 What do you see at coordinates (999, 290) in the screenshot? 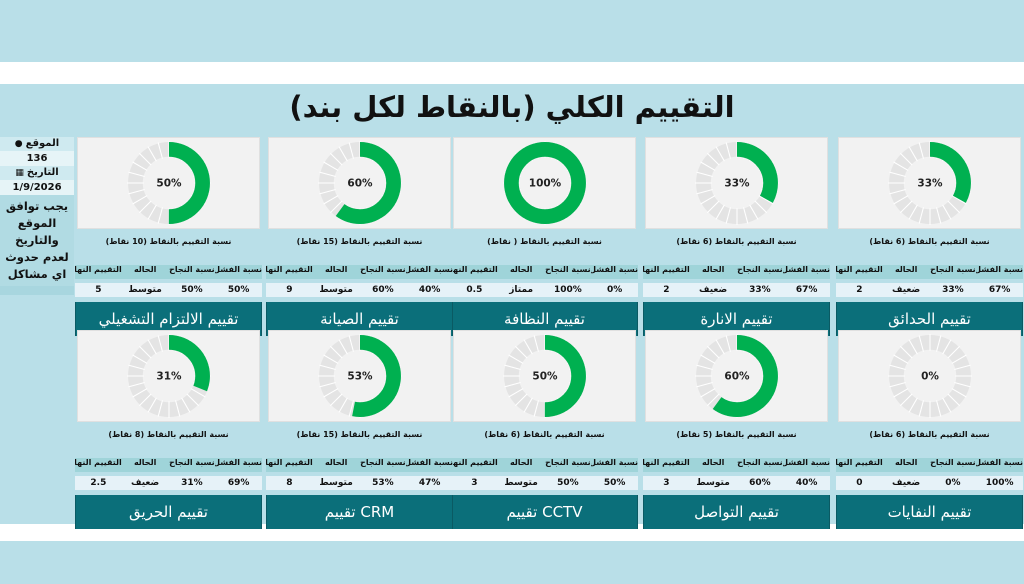
I see `fail-rate: 67%` at bounding box center [999, 290].